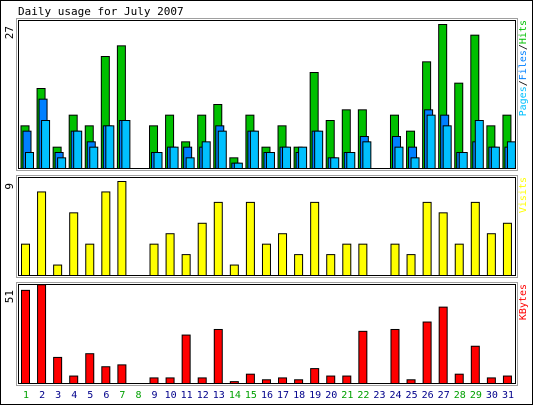 The image size is (533, 405). Describe the element at coordinates (187, 395) in the screenshot. I see `day-label-11: 11` at that location.